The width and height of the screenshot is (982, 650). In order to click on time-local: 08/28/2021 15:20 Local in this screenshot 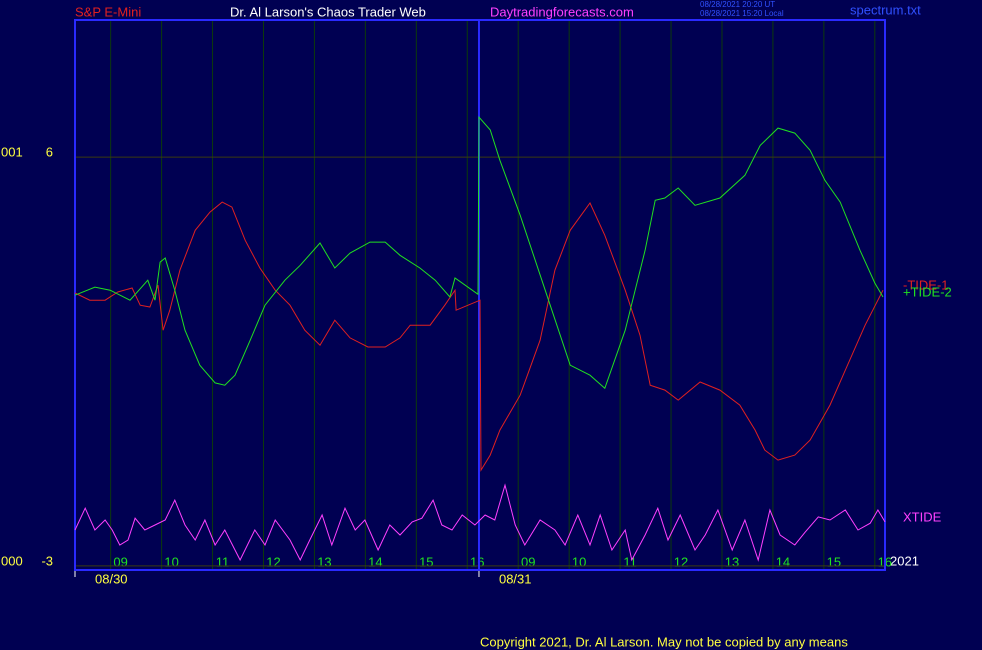, I will do `click(742, 13)`.